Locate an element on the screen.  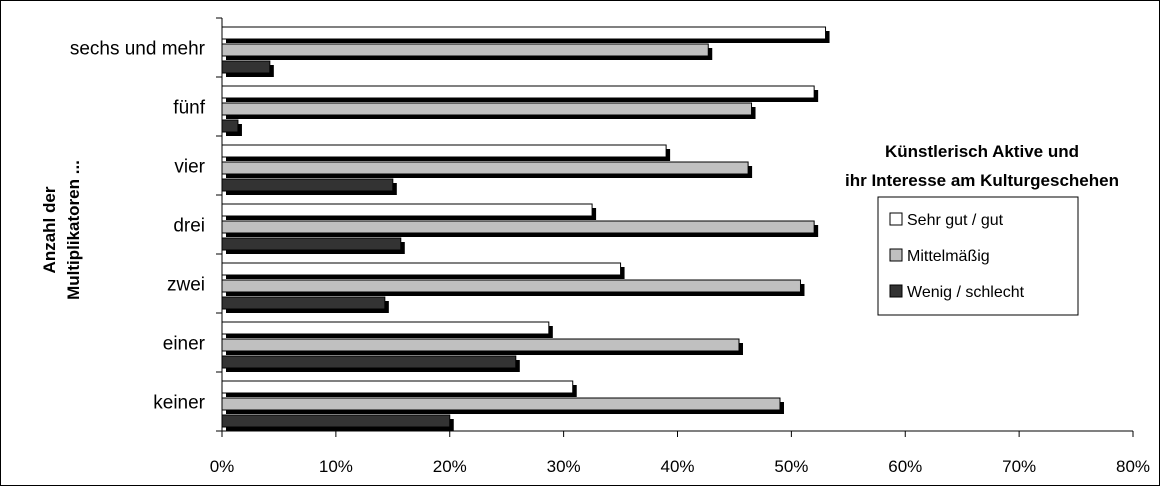
bar-sehr-gut-gut-keiner is located at coordinates (397, 387).